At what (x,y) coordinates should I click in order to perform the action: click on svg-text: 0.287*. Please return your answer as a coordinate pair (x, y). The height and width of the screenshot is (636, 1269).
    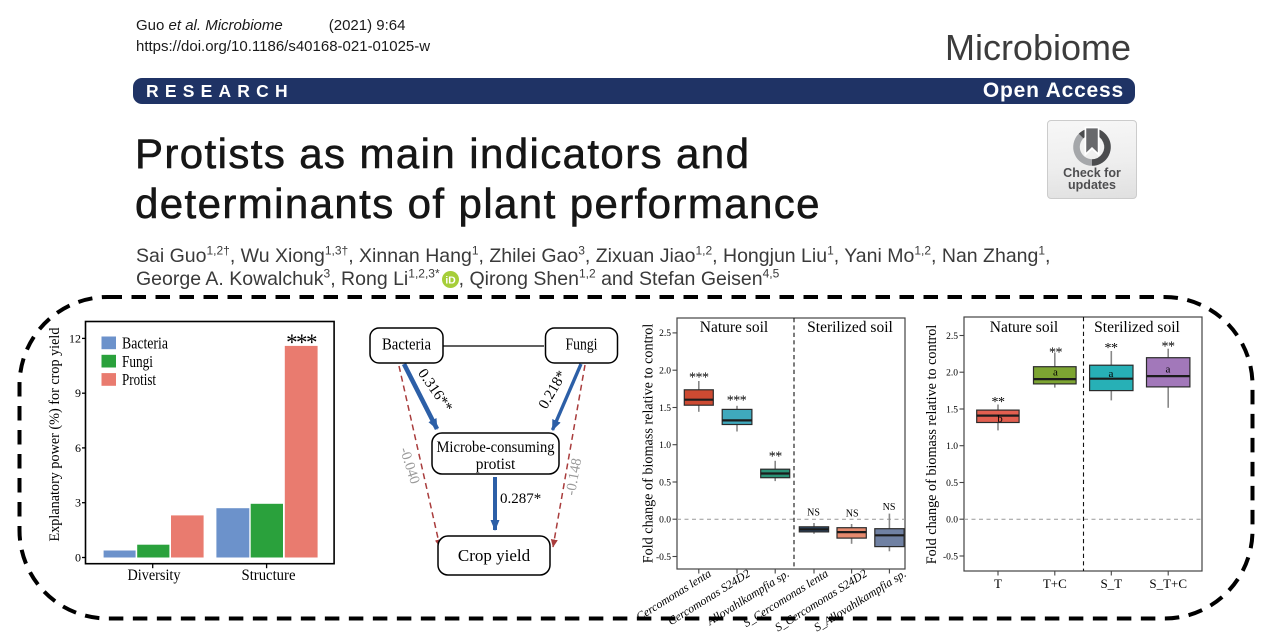
    Looking at the image, I should click on (520, 499).